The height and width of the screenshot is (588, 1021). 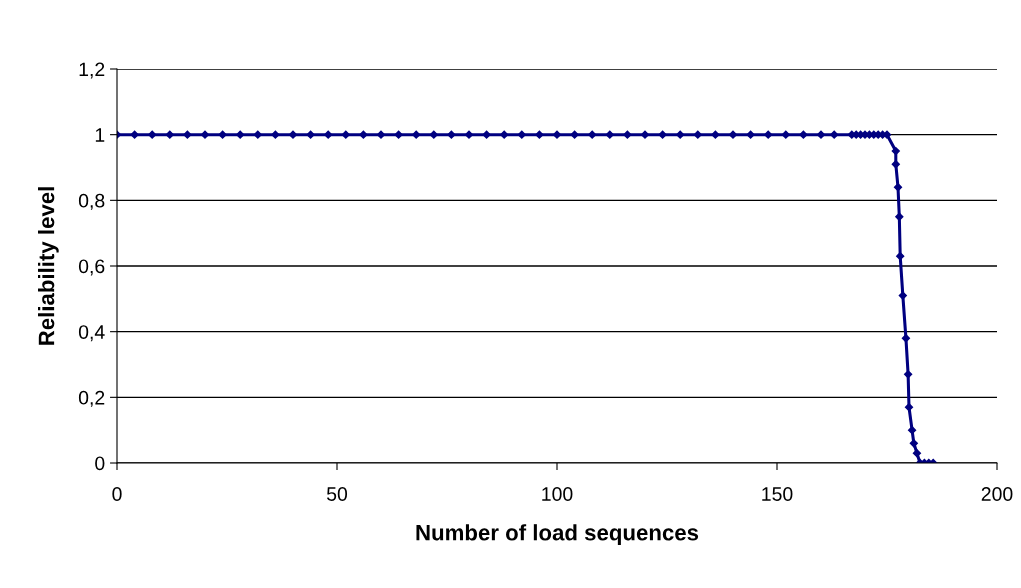 I want to click on x-tick-label: 50, so click(x=337, y=494).